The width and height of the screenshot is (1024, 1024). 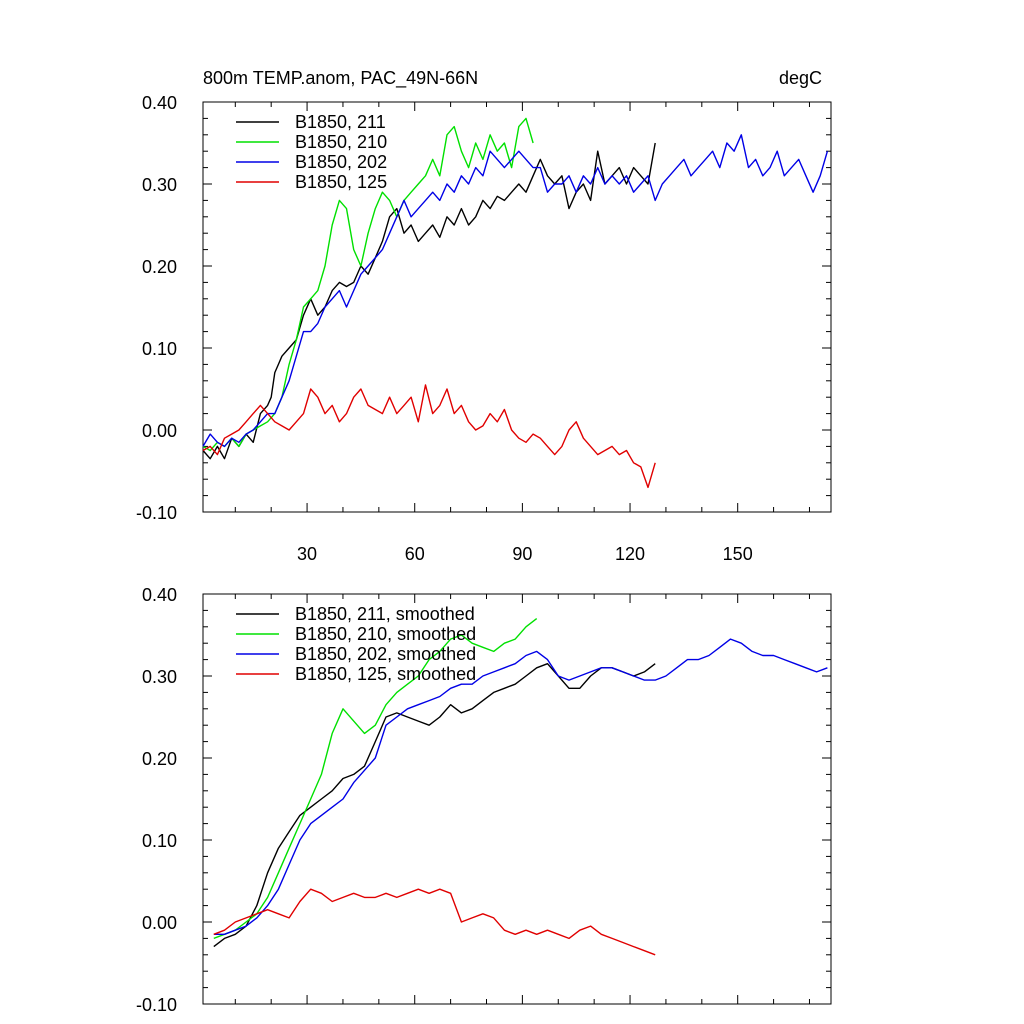 I want to click on x-tick-label: 30, so click(x=307, y=554).